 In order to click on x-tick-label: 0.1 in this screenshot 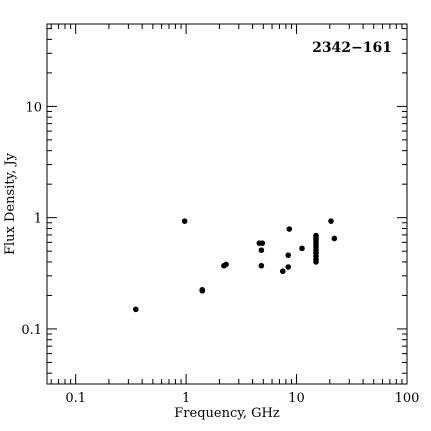, I will do `click(75, 398)`.